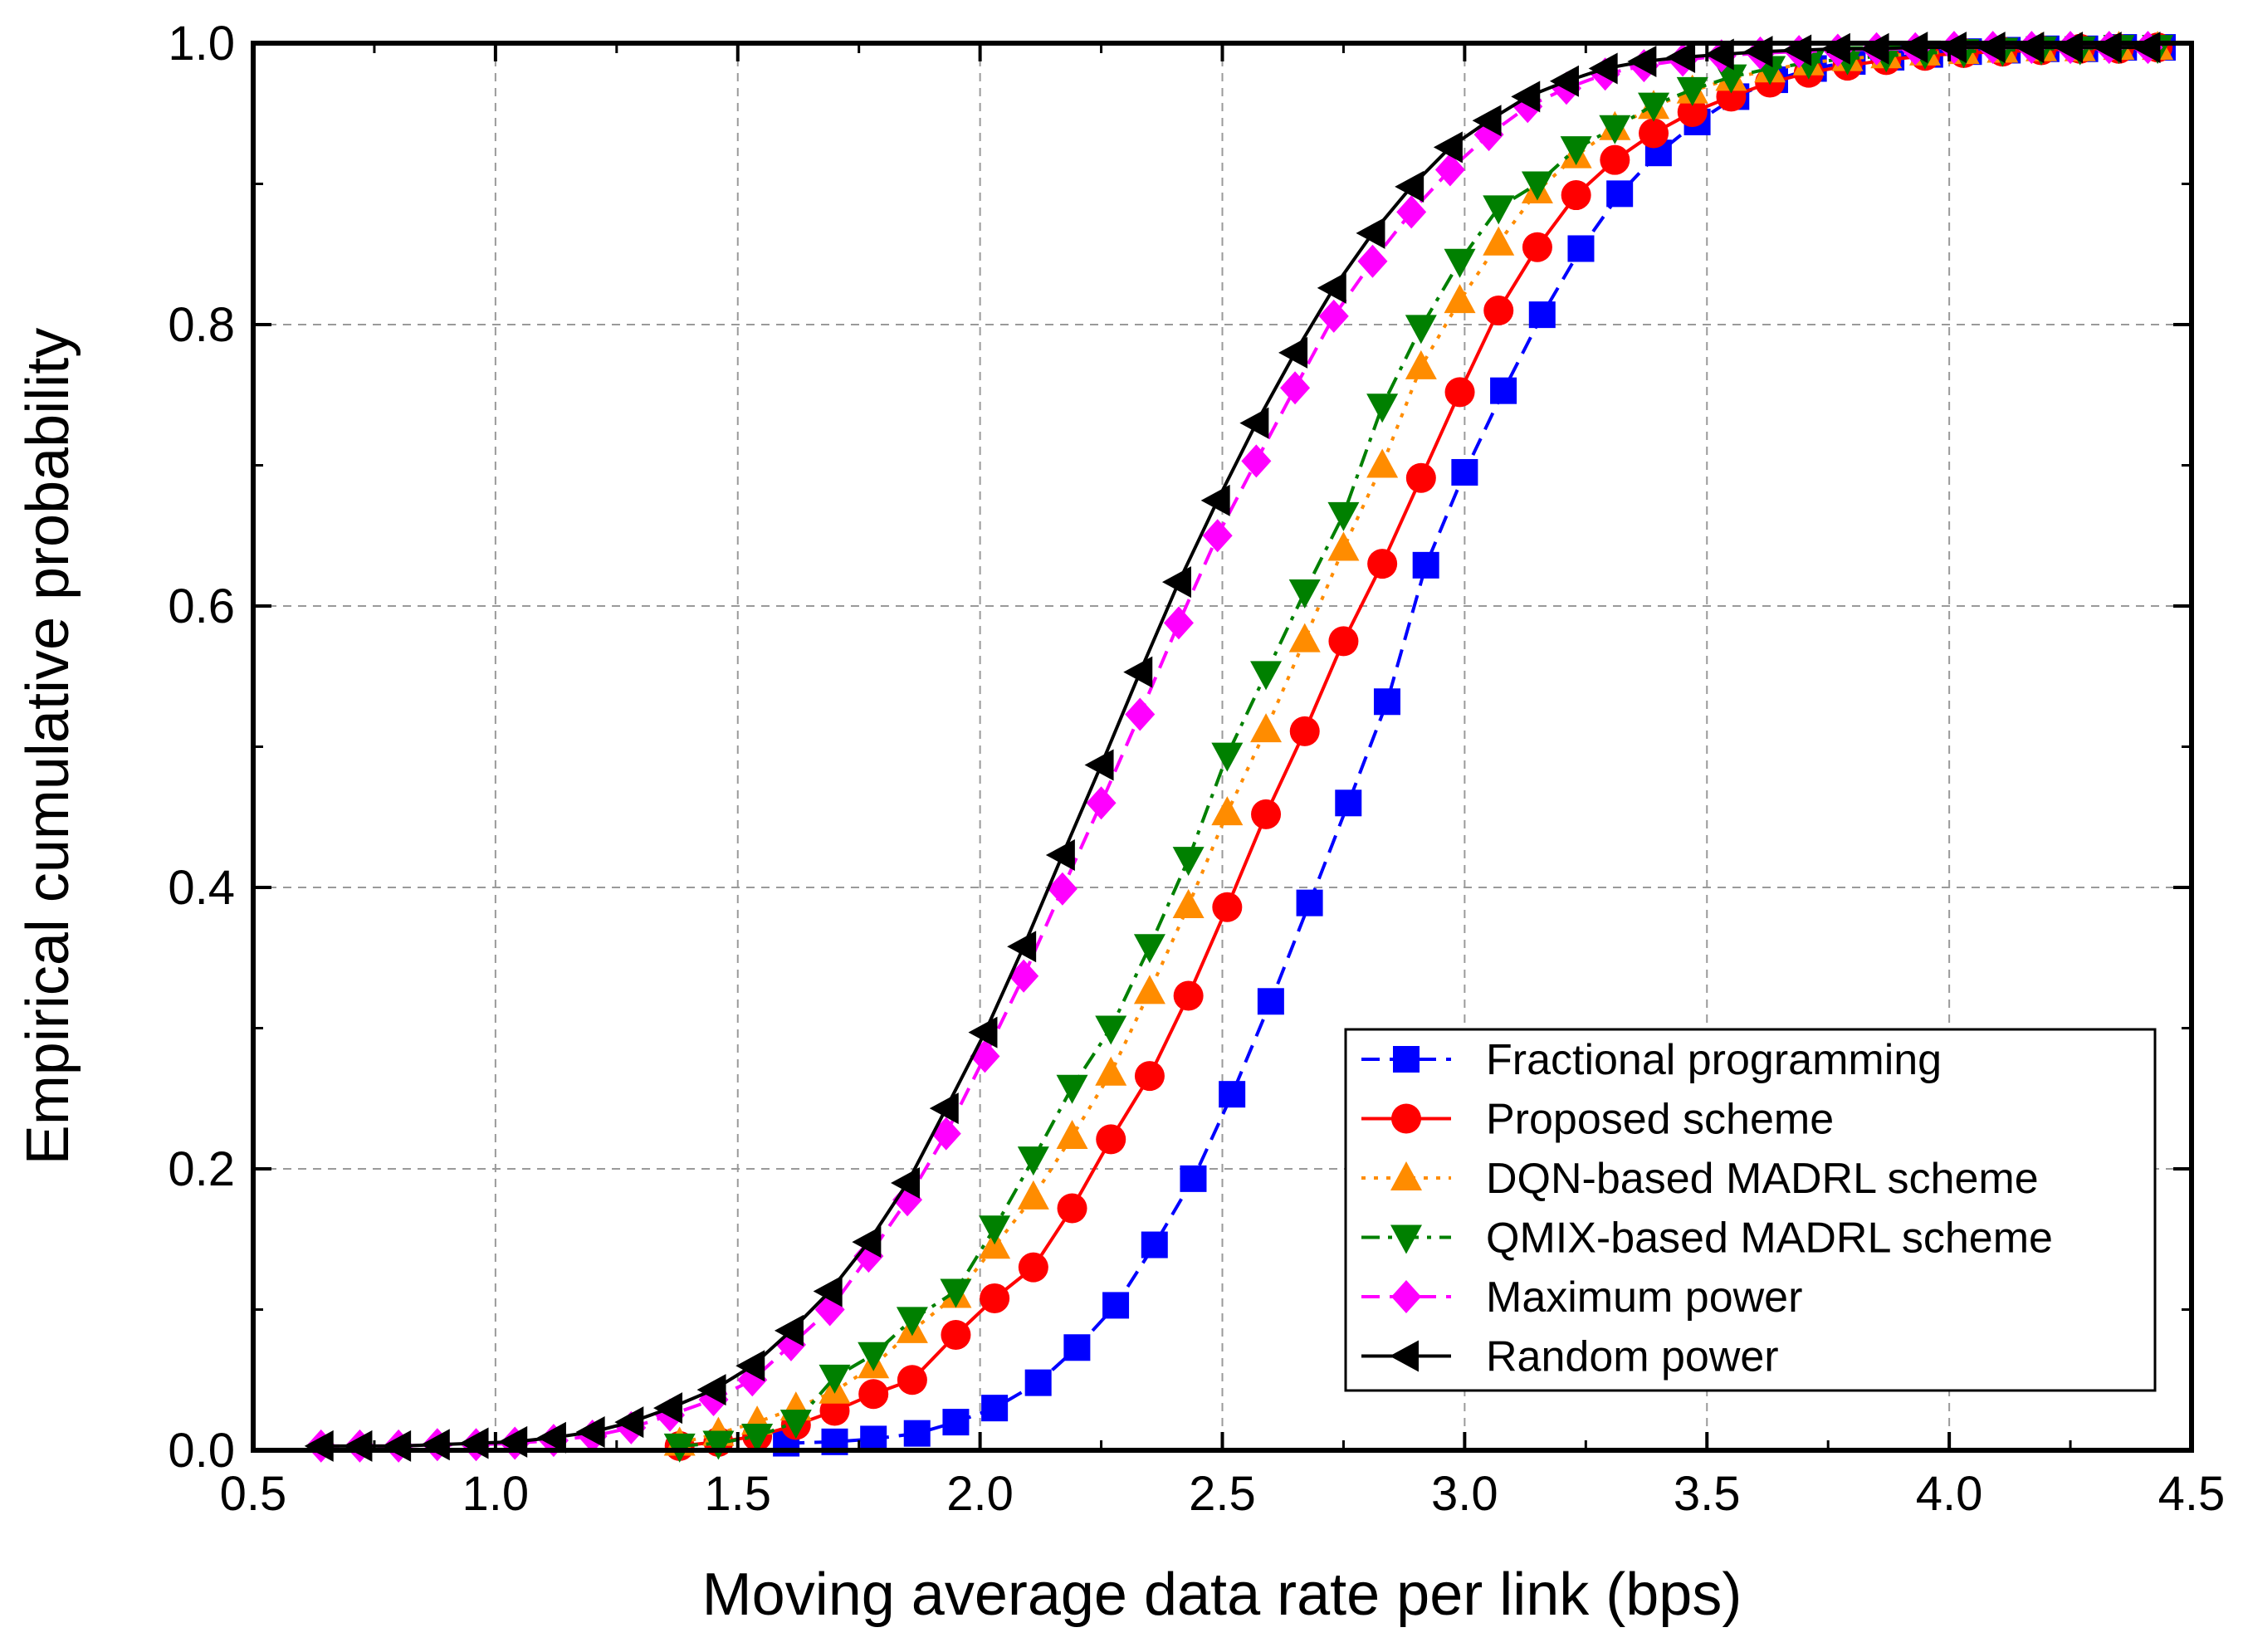  What do you see at coordinates (496, 1494) in the screenshot?
I see `x-tick-label: 1.0` at bounding box center [496, 1494].